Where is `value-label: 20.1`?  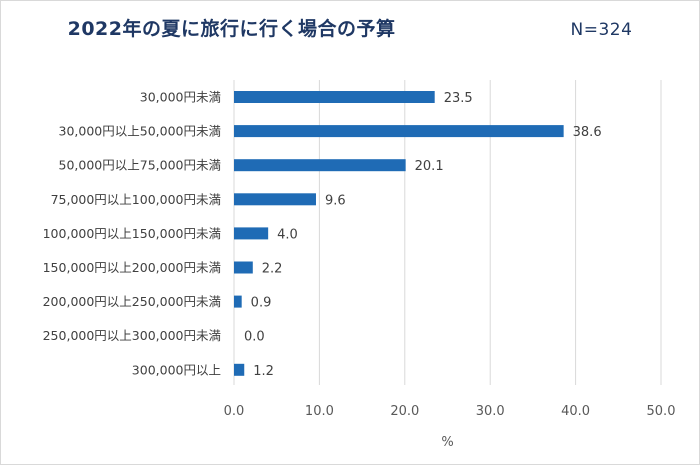
value-label: 20.1 is located at coordinates (429, 166).